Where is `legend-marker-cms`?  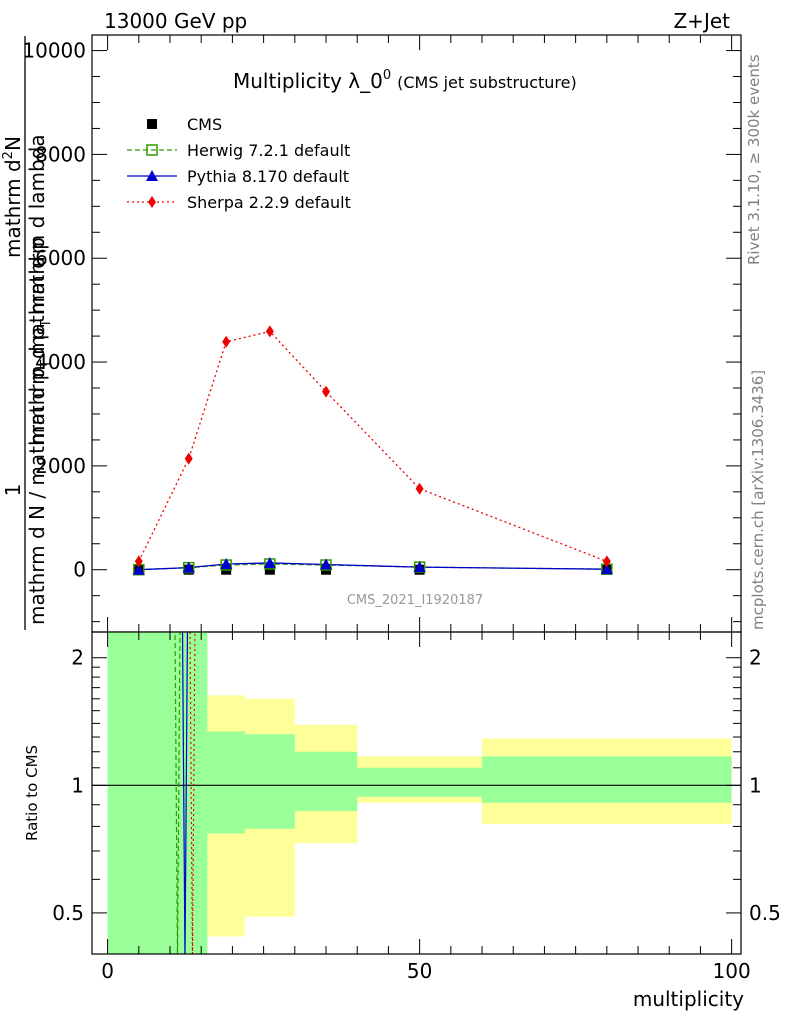
legend-marker-cms is located at coordinates (152, 124).